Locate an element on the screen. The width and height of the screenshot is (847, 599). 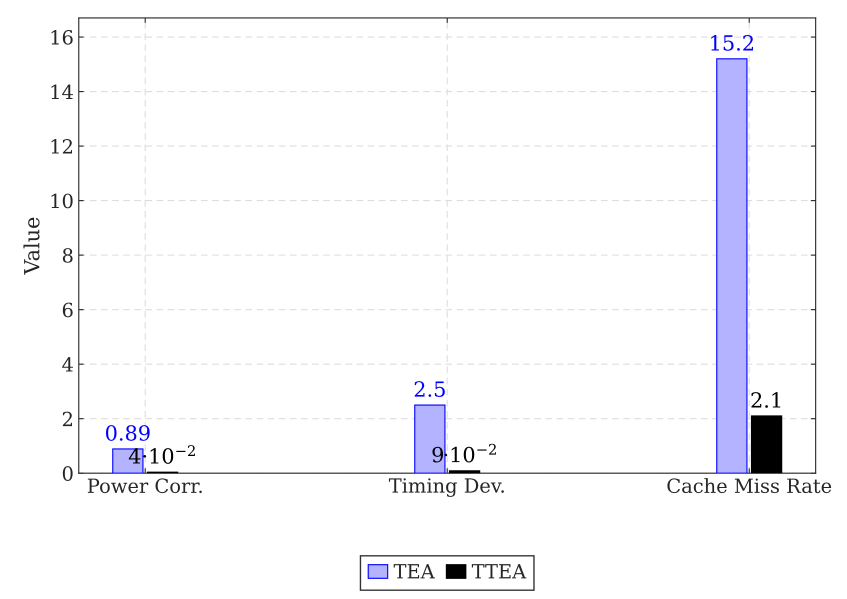
data-label: 15.2 is located at coordinates (732, 42).